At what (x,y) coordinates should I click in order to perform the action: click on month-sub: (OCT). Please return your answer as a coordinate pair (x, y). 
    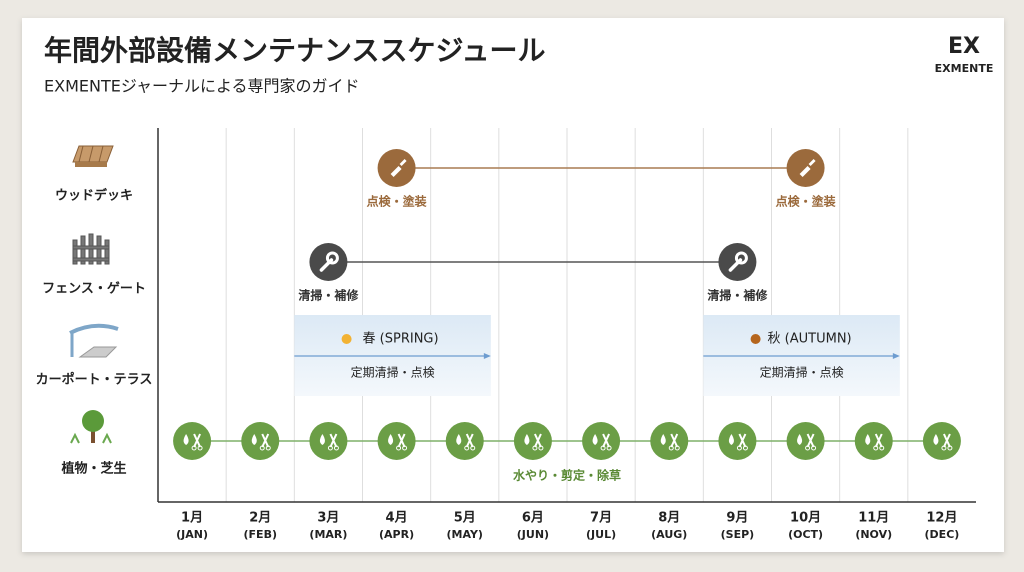
    Looking at the image, I should click on (805, 534).